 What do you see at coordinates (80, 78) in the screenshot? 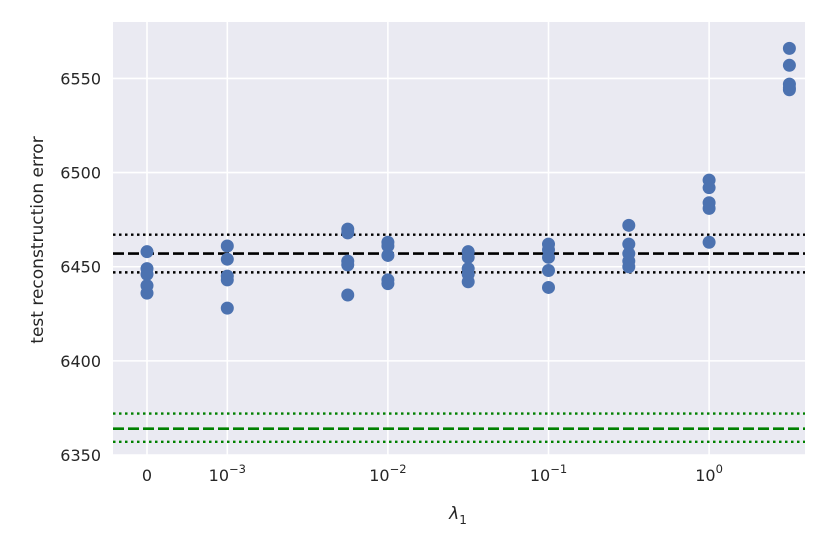
I see `y-tick-label: 6550` at bounding box center [80, 78].